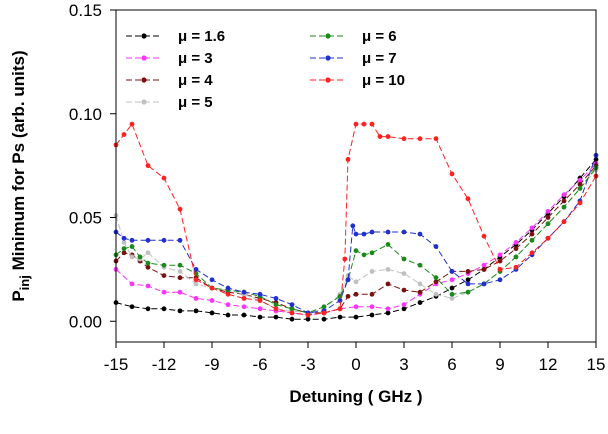  What do you see at coordinates (451, 364) in the screenshot?
I see `x-tick-label: 6` at bounding box center [451, 364].